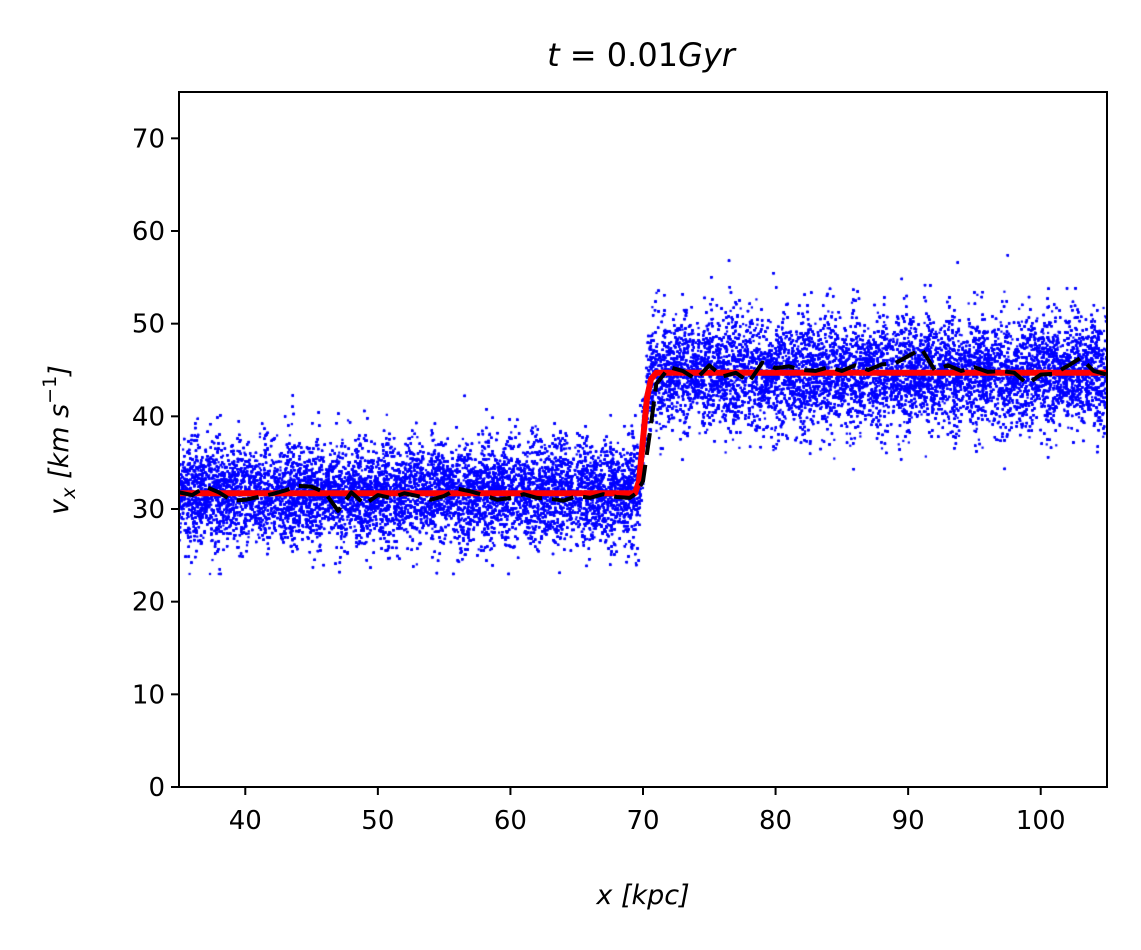  Describe the element at coordinates (775, 821) in the screenshot. I see `x-tick-label: 80` at that location.